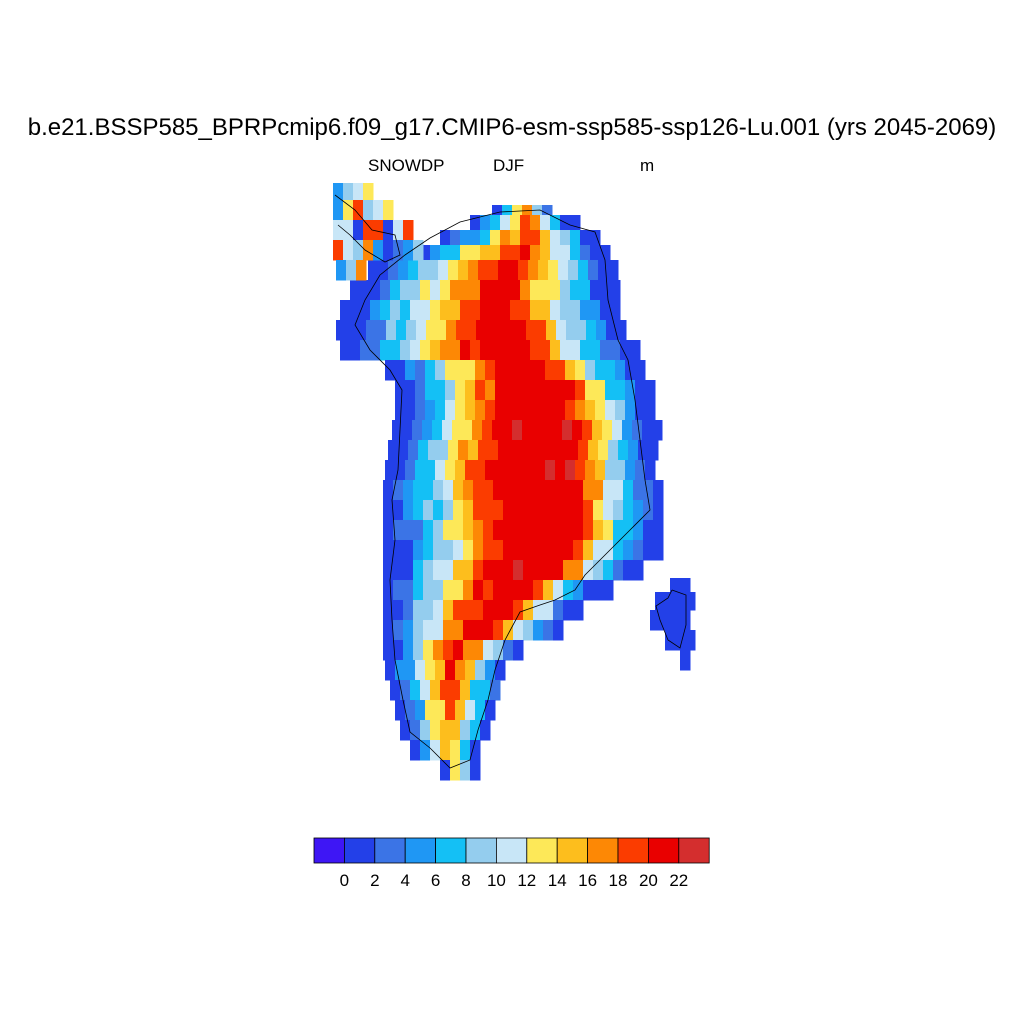  Describe the element at coordinates (526, 880) in the screenshot. I see `colorbar-tick-label: 12` at that location.